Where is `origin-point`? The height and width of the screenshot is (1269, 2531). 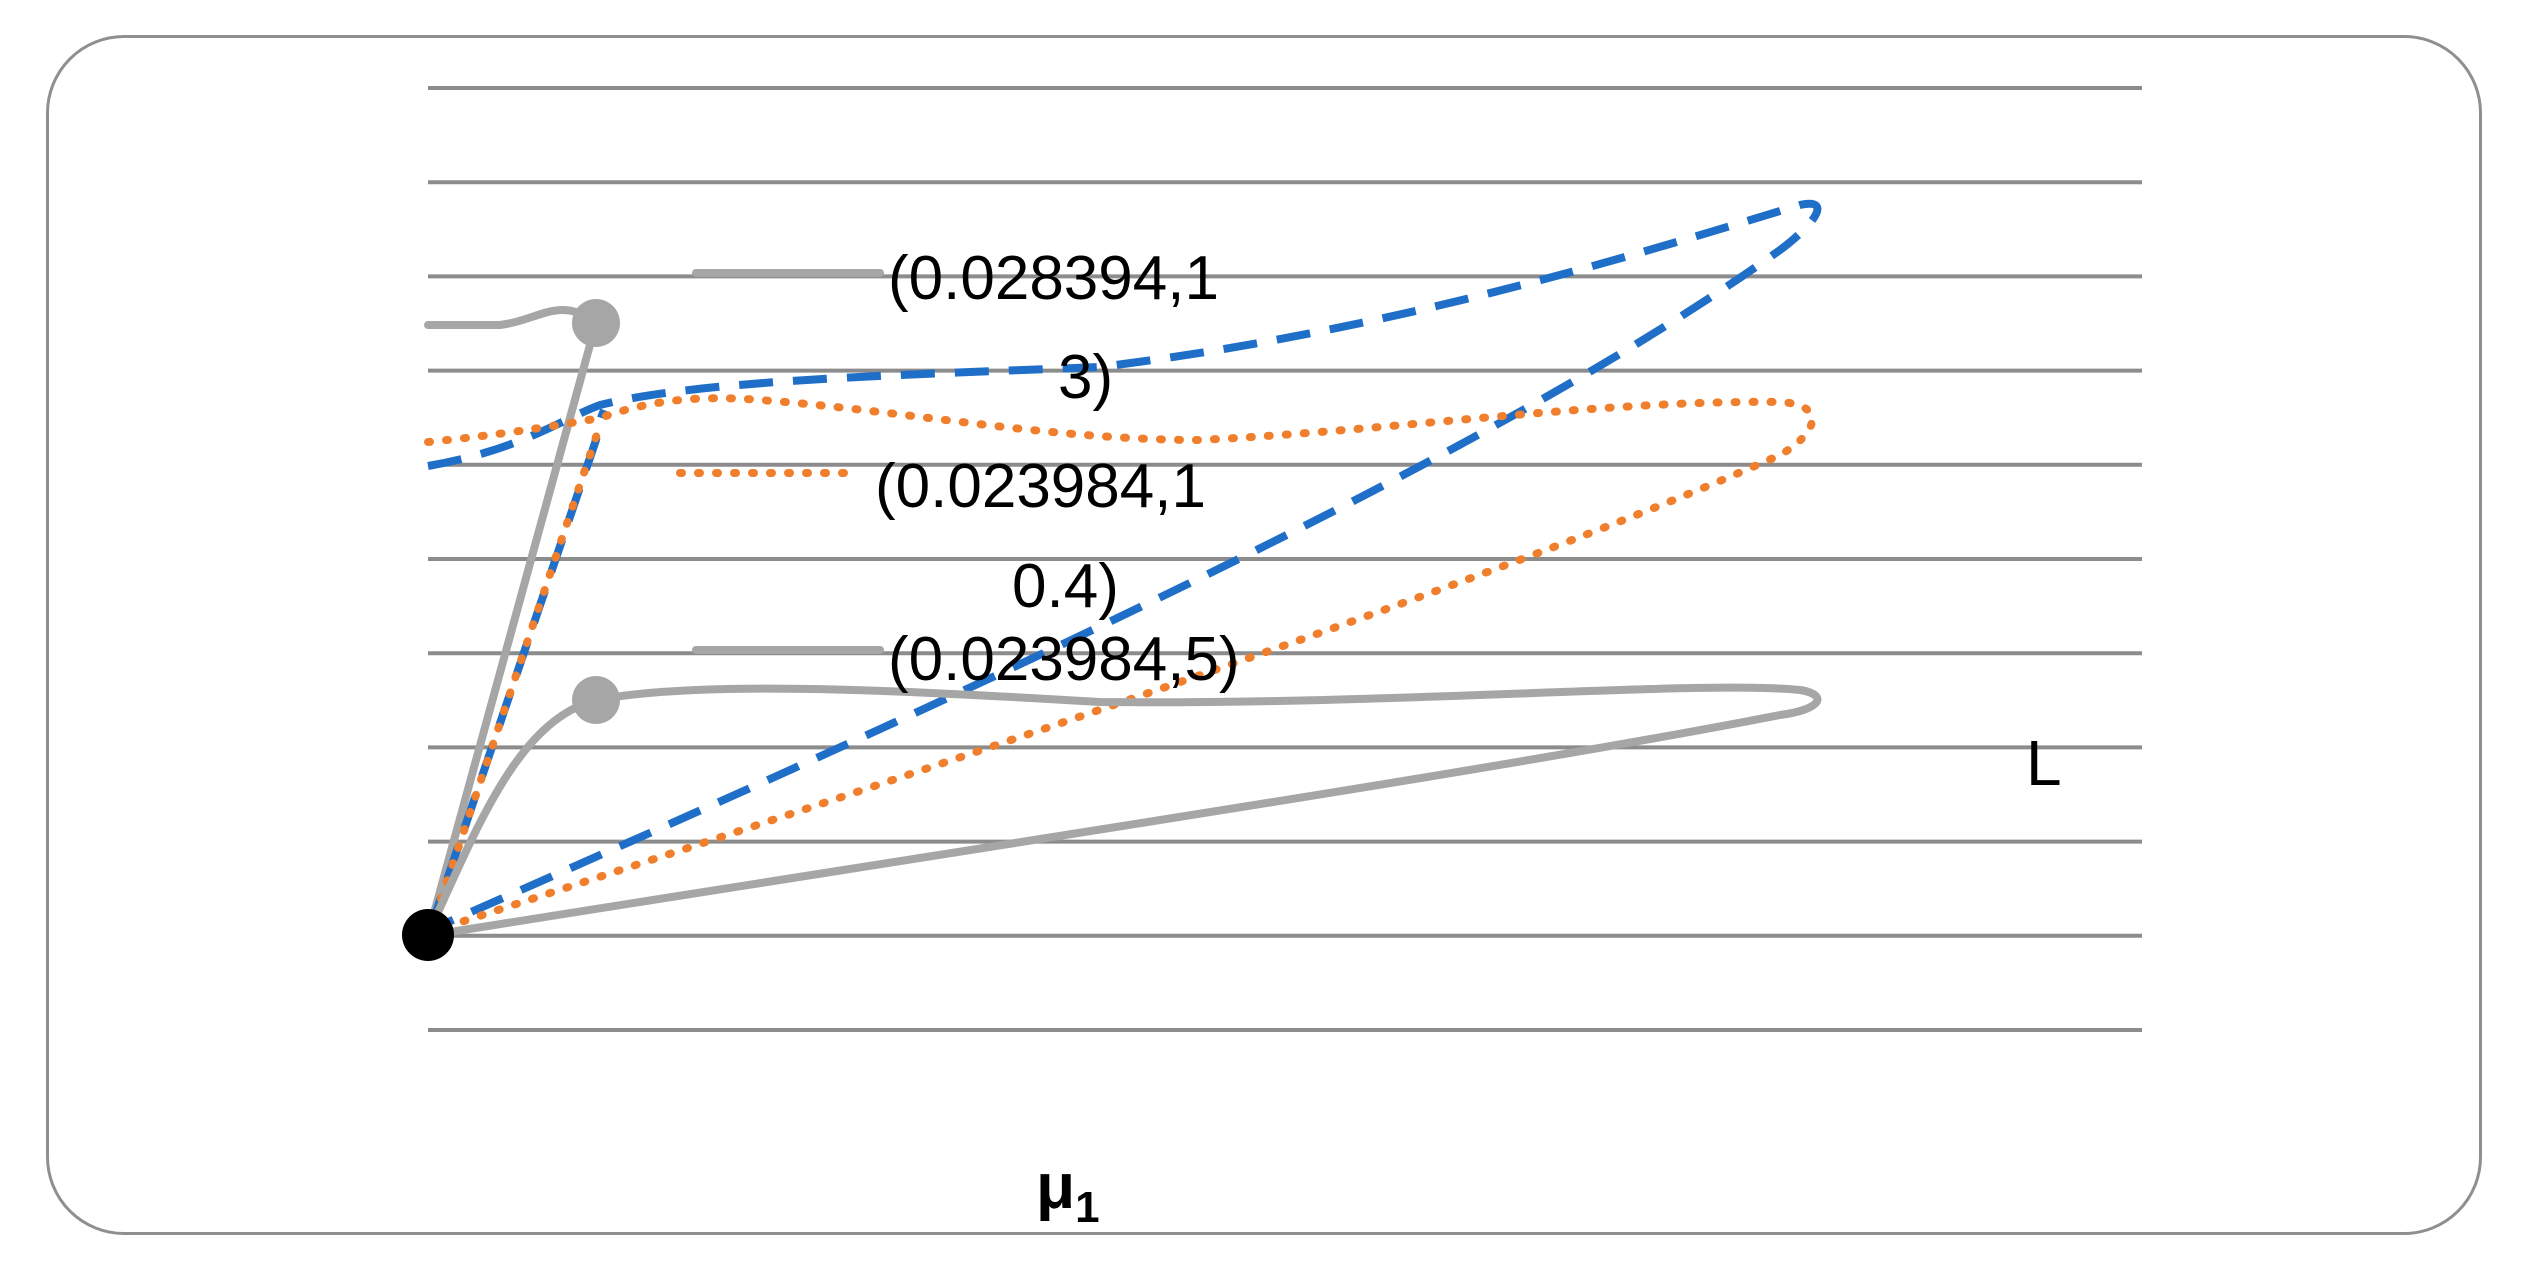 origin-point is located at coordinates (428, 935).